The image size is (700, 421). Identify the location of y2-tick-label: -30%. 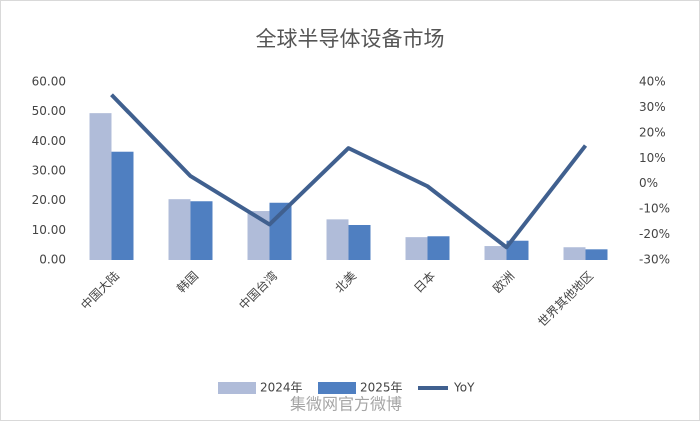
(654, 260).